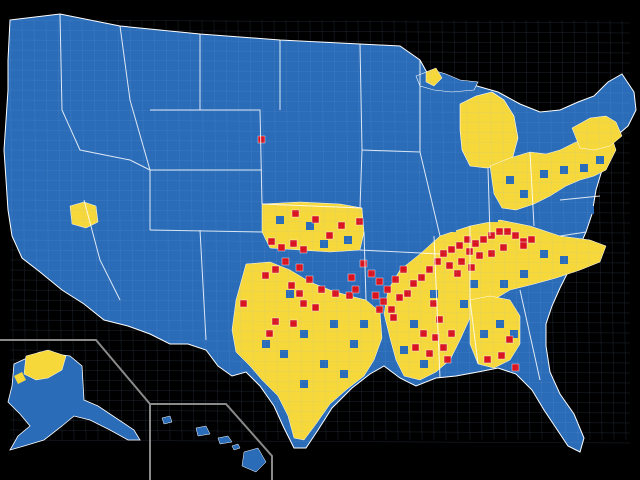 This screenshot has height=480, width=640. Describe the element at coordinates (45, 365) in the screenshot. I see `alaska-yellow-region` at that location.